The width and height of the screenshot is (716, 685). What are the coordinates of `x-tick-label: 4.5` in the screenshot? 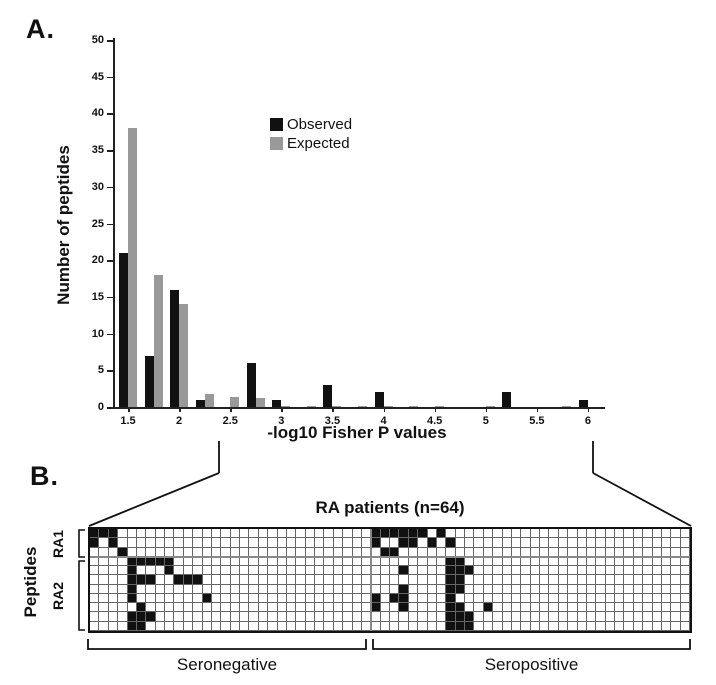 It's located at (435, 421).